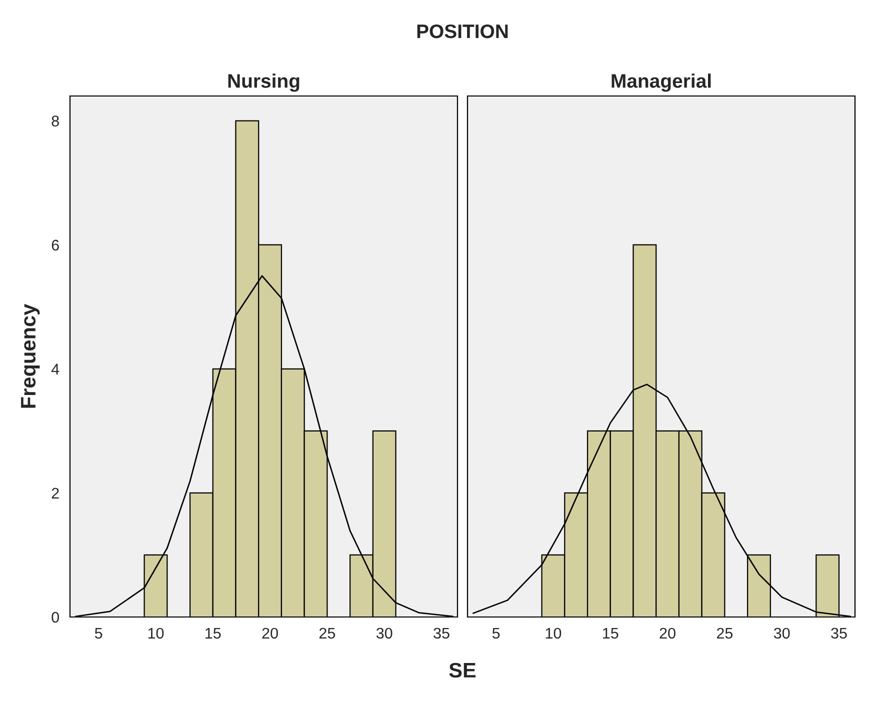 This screenshot has width=880, height=702. What do you see at coordinates (55, 617) in the screenshot?
I see `y-tick-label: 0` at bounding box center [55, 617].